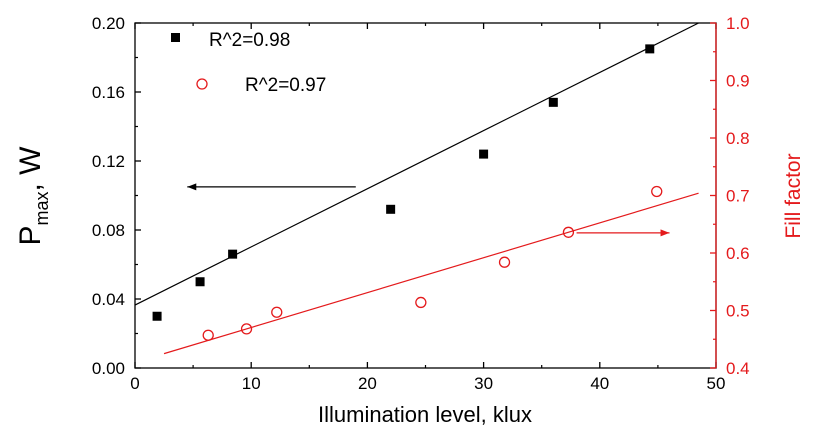 The width and height of the screenshot is (814, 435). I want to click on x-tick-label: 40, so click(599, 383).